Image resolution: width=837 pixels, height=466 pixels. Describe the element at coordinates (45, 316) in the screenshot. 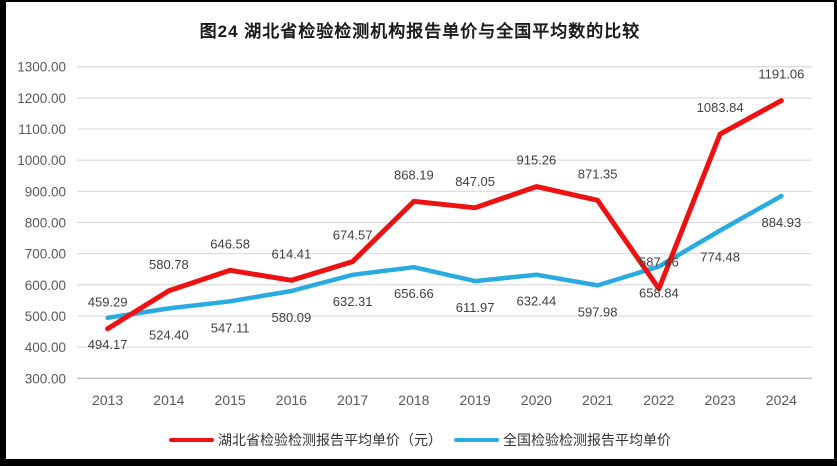

I see `y-tick-label: 500.00` at that location.